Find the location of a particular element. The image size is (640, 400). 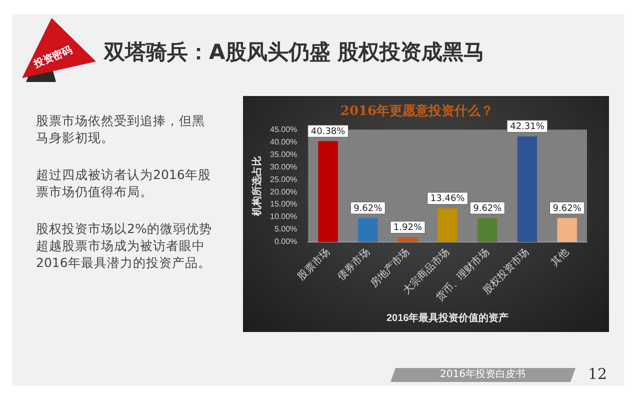

y-tick-label: 25.00% is located at coordinates (284, 179).